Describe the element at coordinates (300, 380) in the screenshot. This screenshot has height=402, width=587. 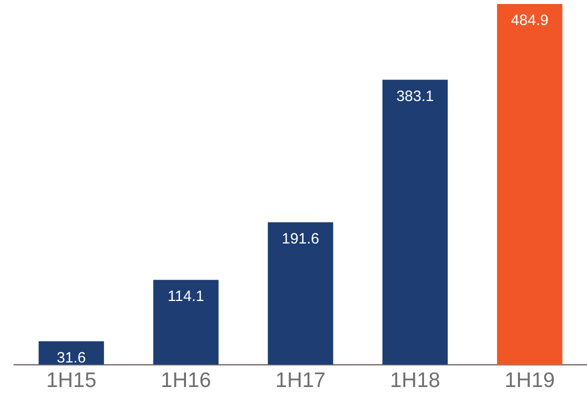
I see `x-tick-label: 1H17` at that location.